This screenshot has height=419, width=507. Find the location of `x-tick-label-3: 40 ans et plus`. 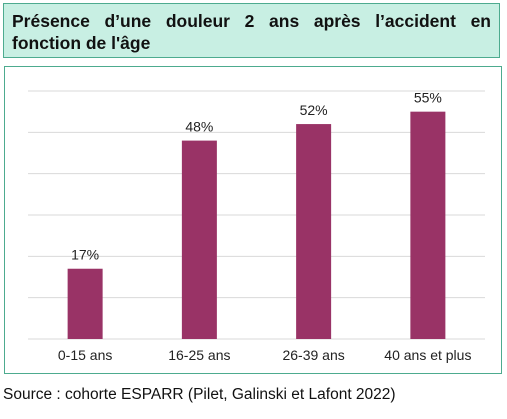

x-tick-label-3: 40 ans et plus is located at coordinates (427, 355).